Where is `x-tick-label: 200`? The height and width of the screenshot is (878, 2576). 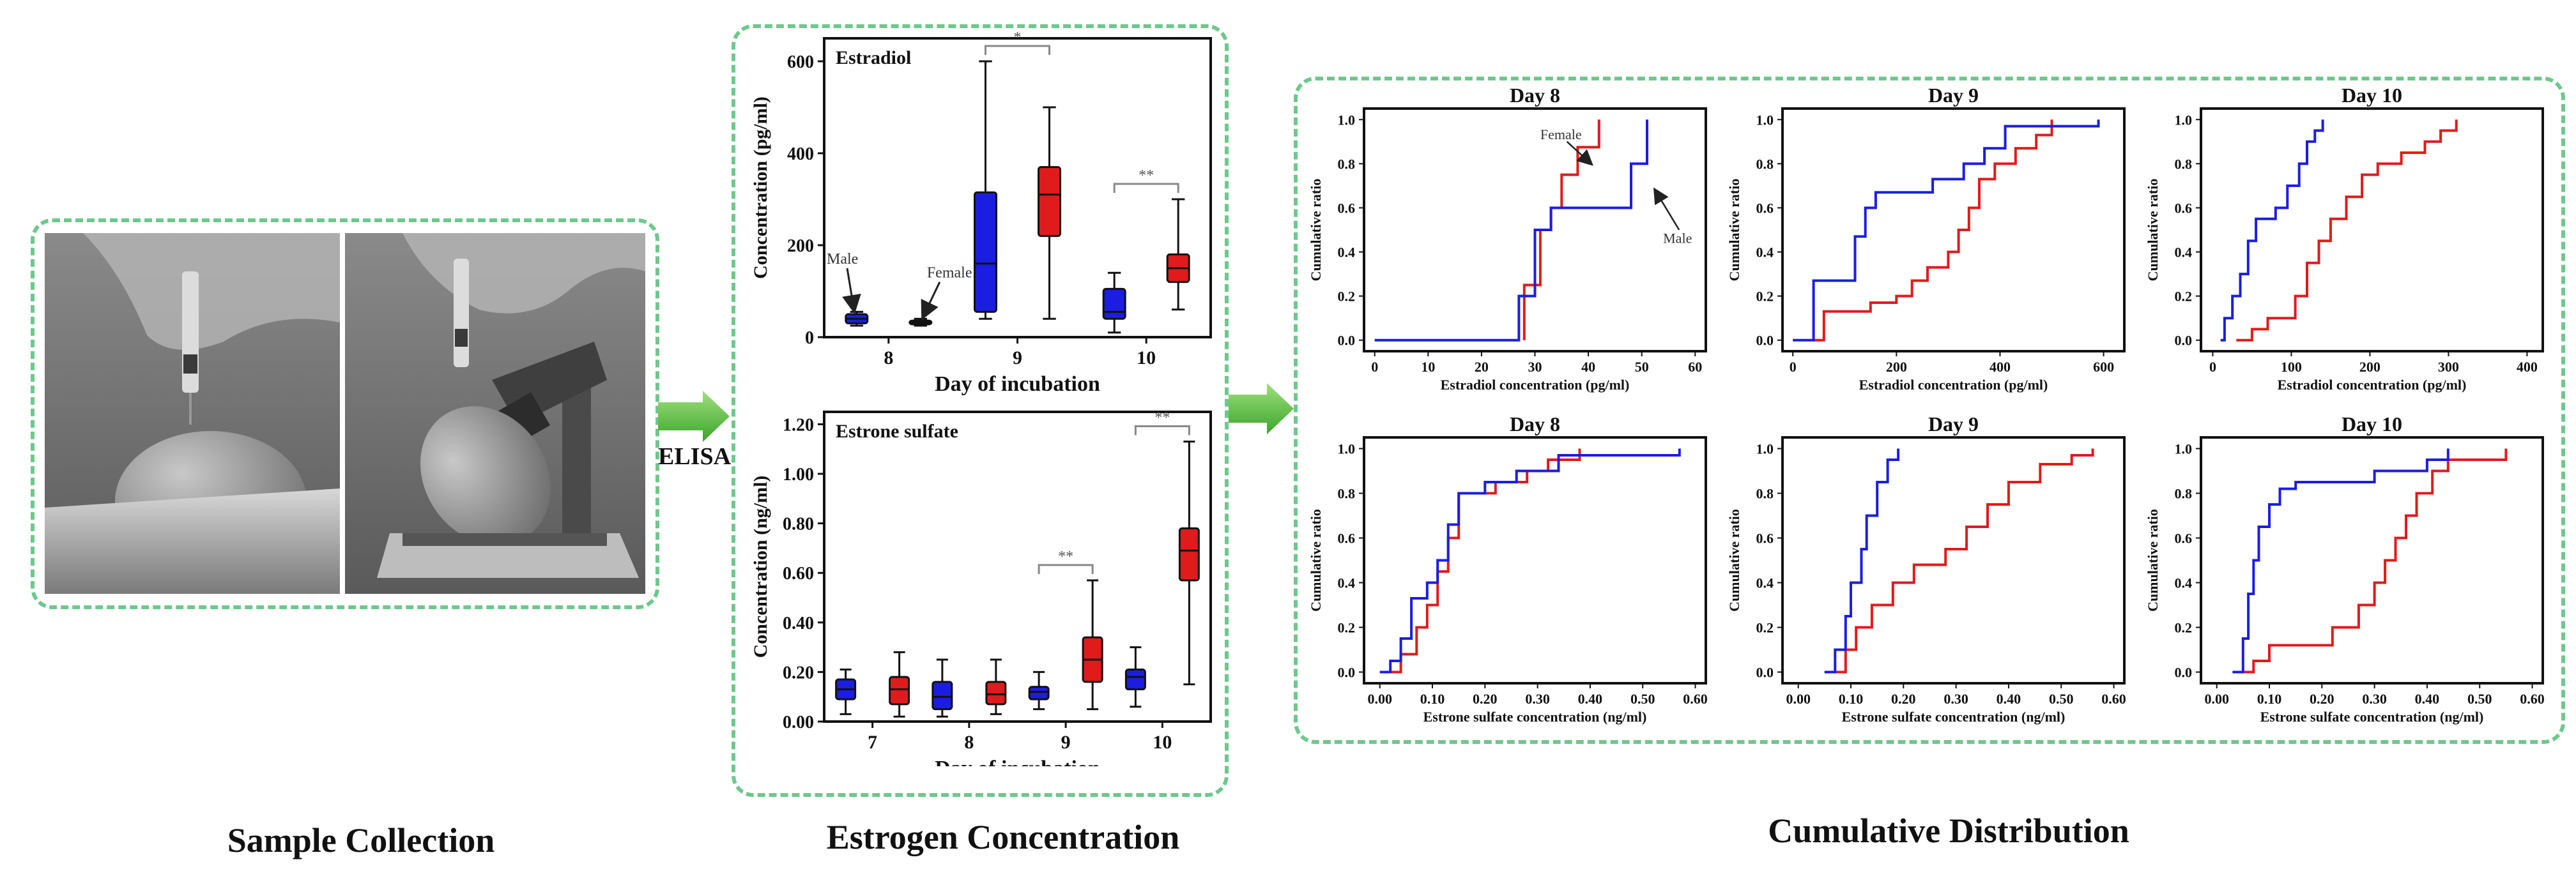
x-tick-label: 200 is located at coordinates (1896, 367).